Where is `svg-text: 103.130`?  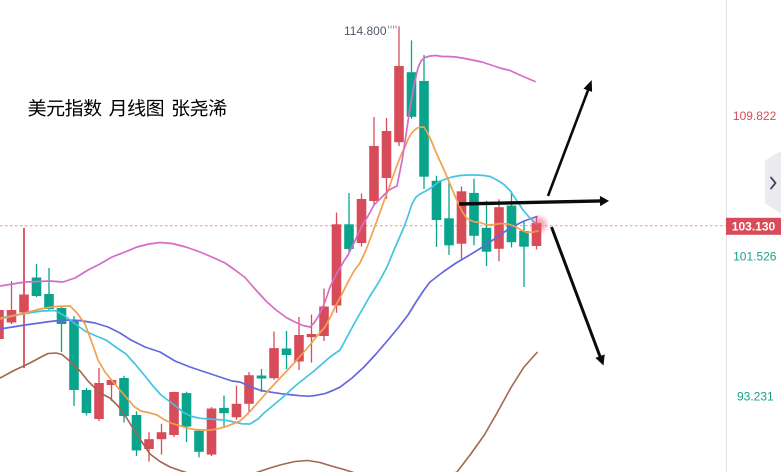
svg-text: 103.130 is located at coordinates (754, 227).